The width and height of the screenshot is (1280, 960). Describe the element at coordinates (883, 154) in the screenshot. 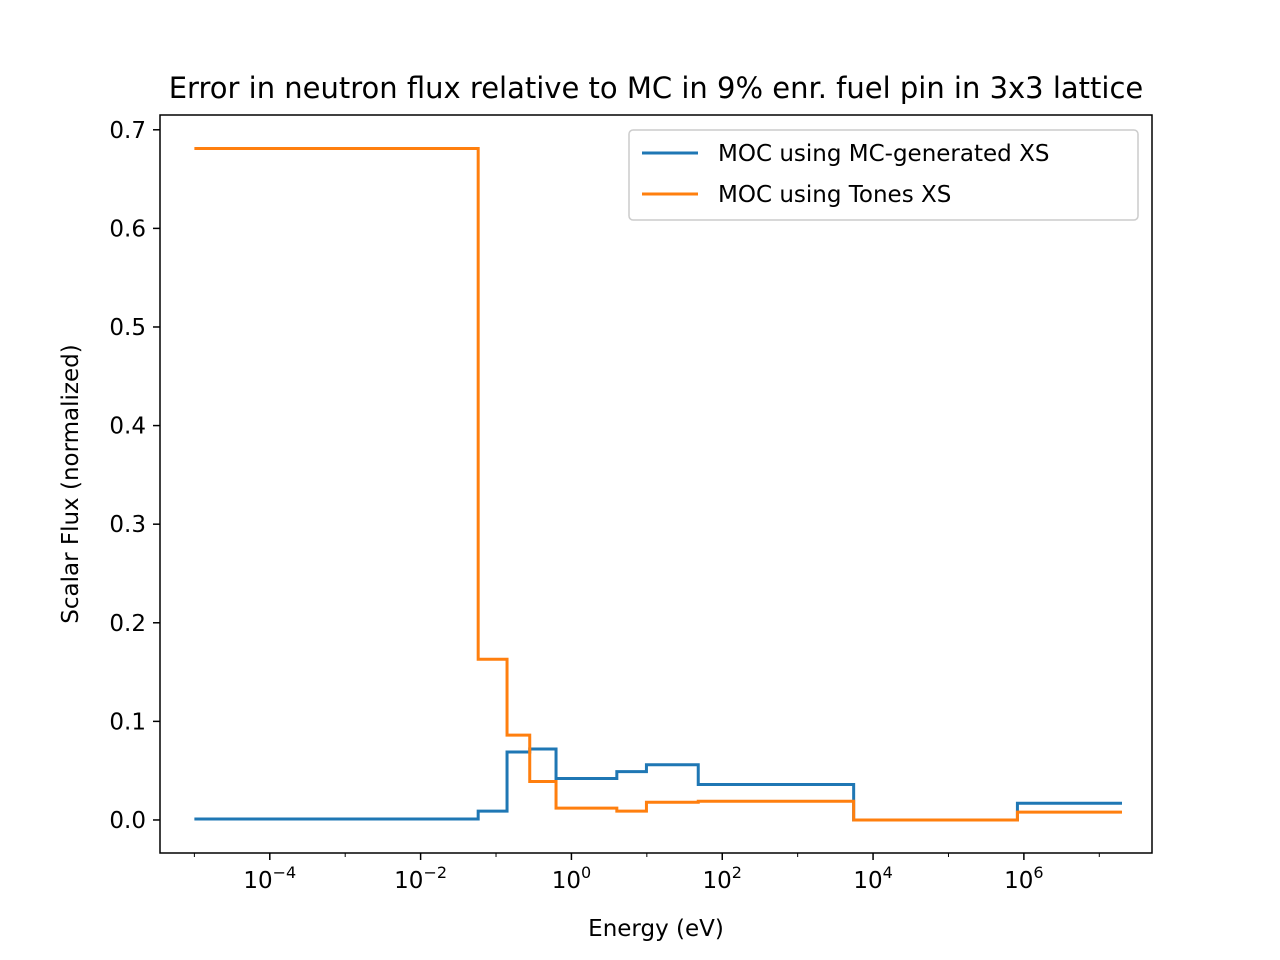

I see `legend-label-mc: MOC using MC-generated XS` at that location.